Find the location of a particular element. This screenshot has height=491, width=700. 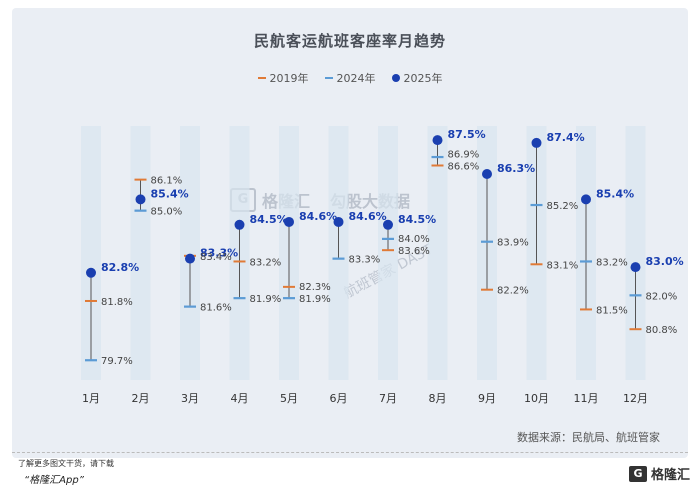

x-tick-label-11: 11月 is located at coordinates (586, 398).